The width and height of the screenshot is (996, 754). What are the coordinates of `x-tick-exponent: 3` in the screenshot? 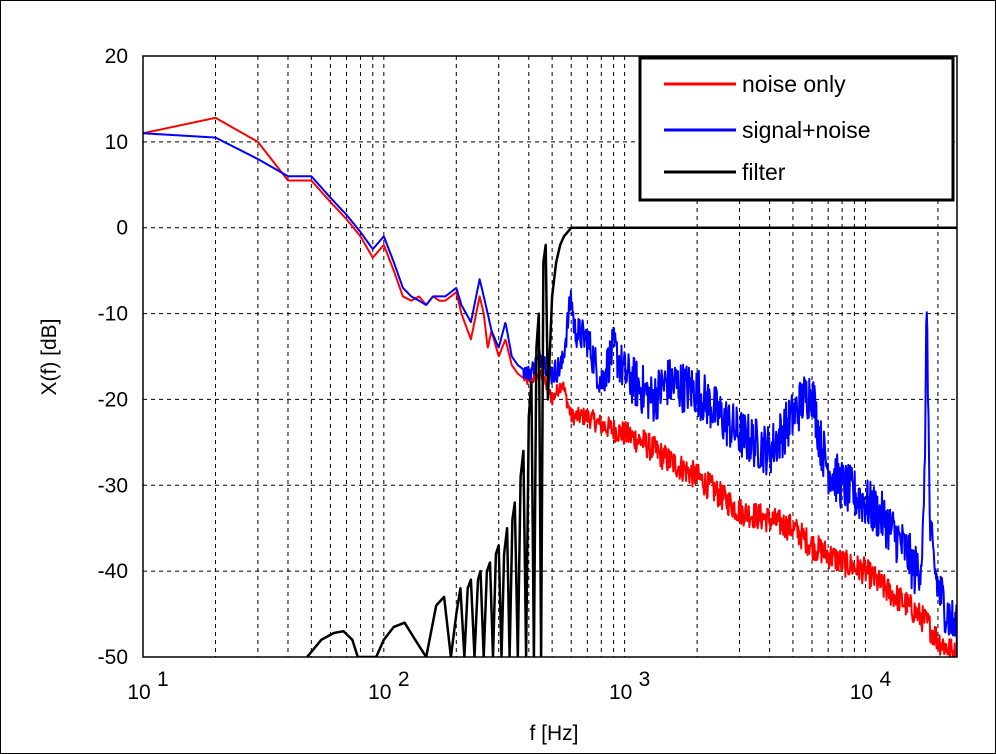 It's located at (645, 679).